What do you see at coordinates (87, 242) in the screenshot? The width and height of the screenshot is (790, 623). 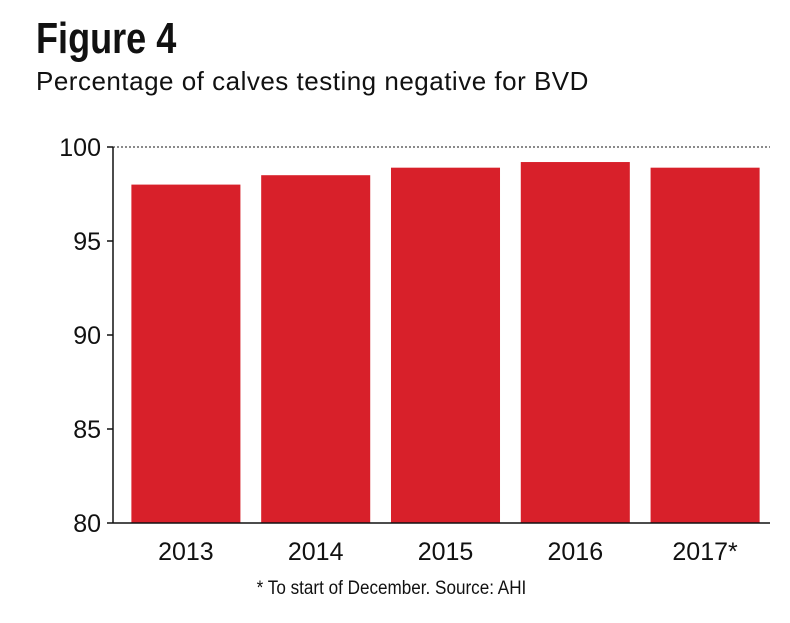 I see `y-tick-label: 95` at bounding box center [87, 242].